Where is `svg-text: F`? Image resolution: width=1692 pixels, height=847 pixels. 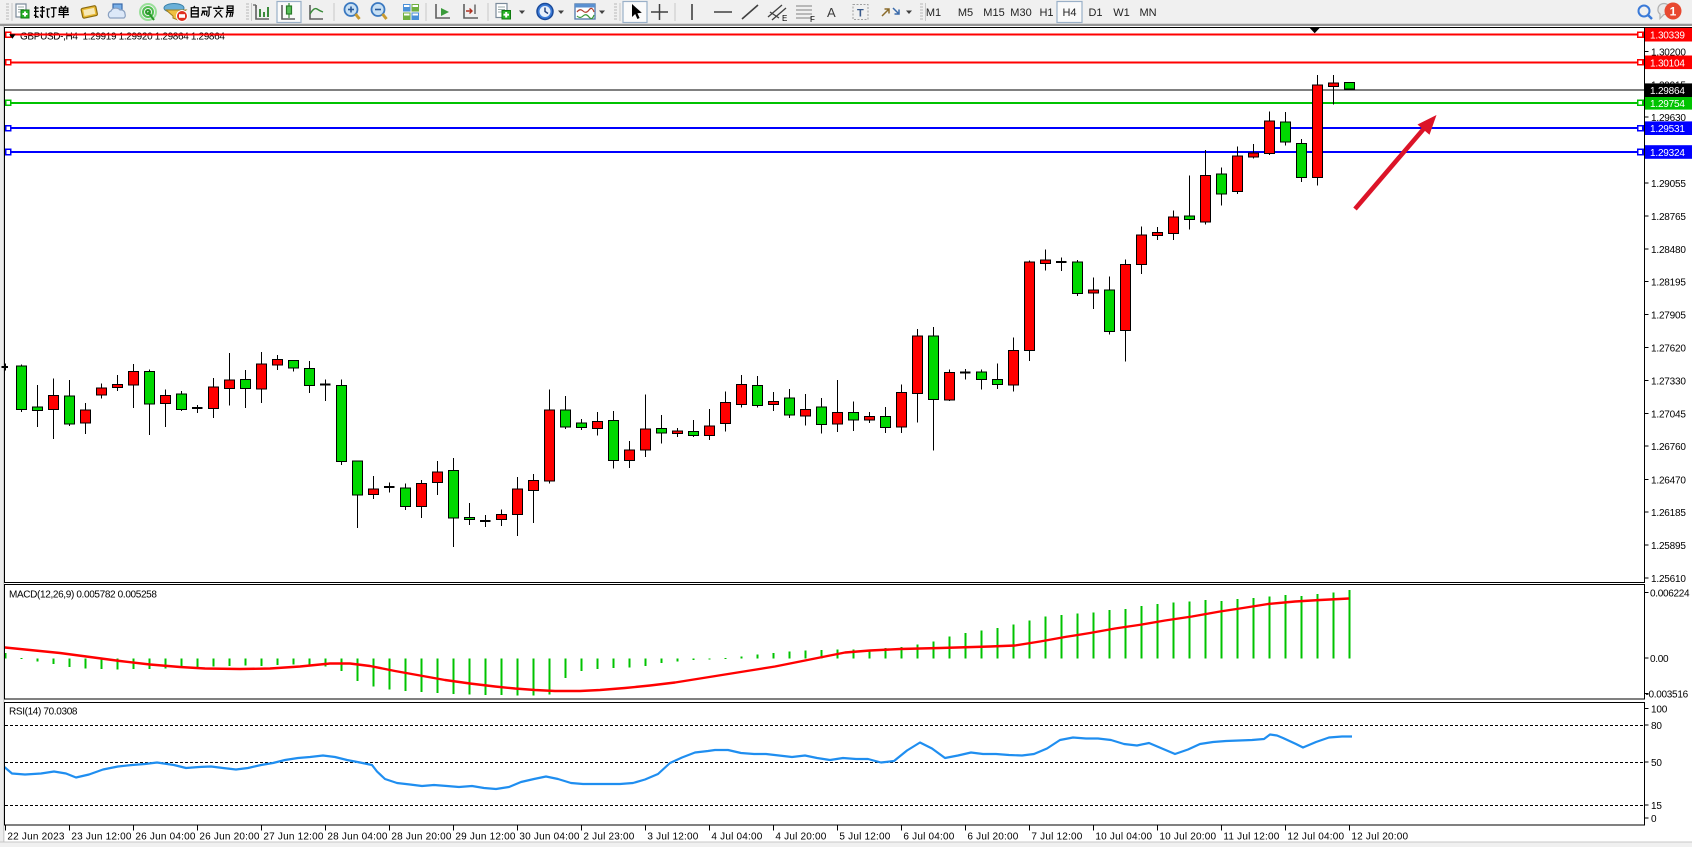 svg-text: F is located at coordinates (812, 19).